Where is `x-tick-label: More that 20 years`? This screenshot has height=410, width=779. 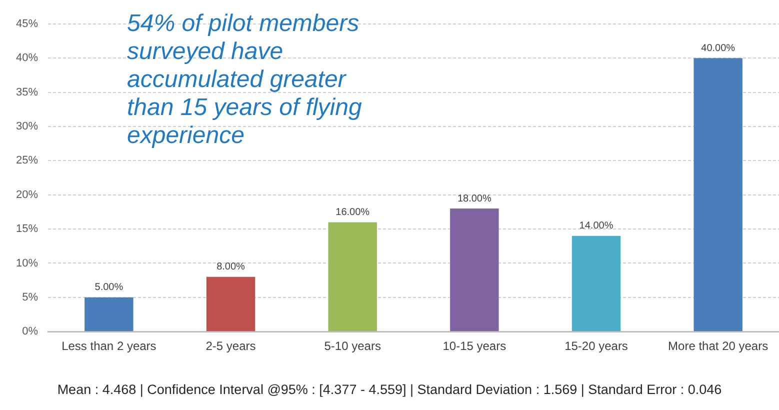 x-tick-label: More that 20 years is located at coordinates (718, 346).